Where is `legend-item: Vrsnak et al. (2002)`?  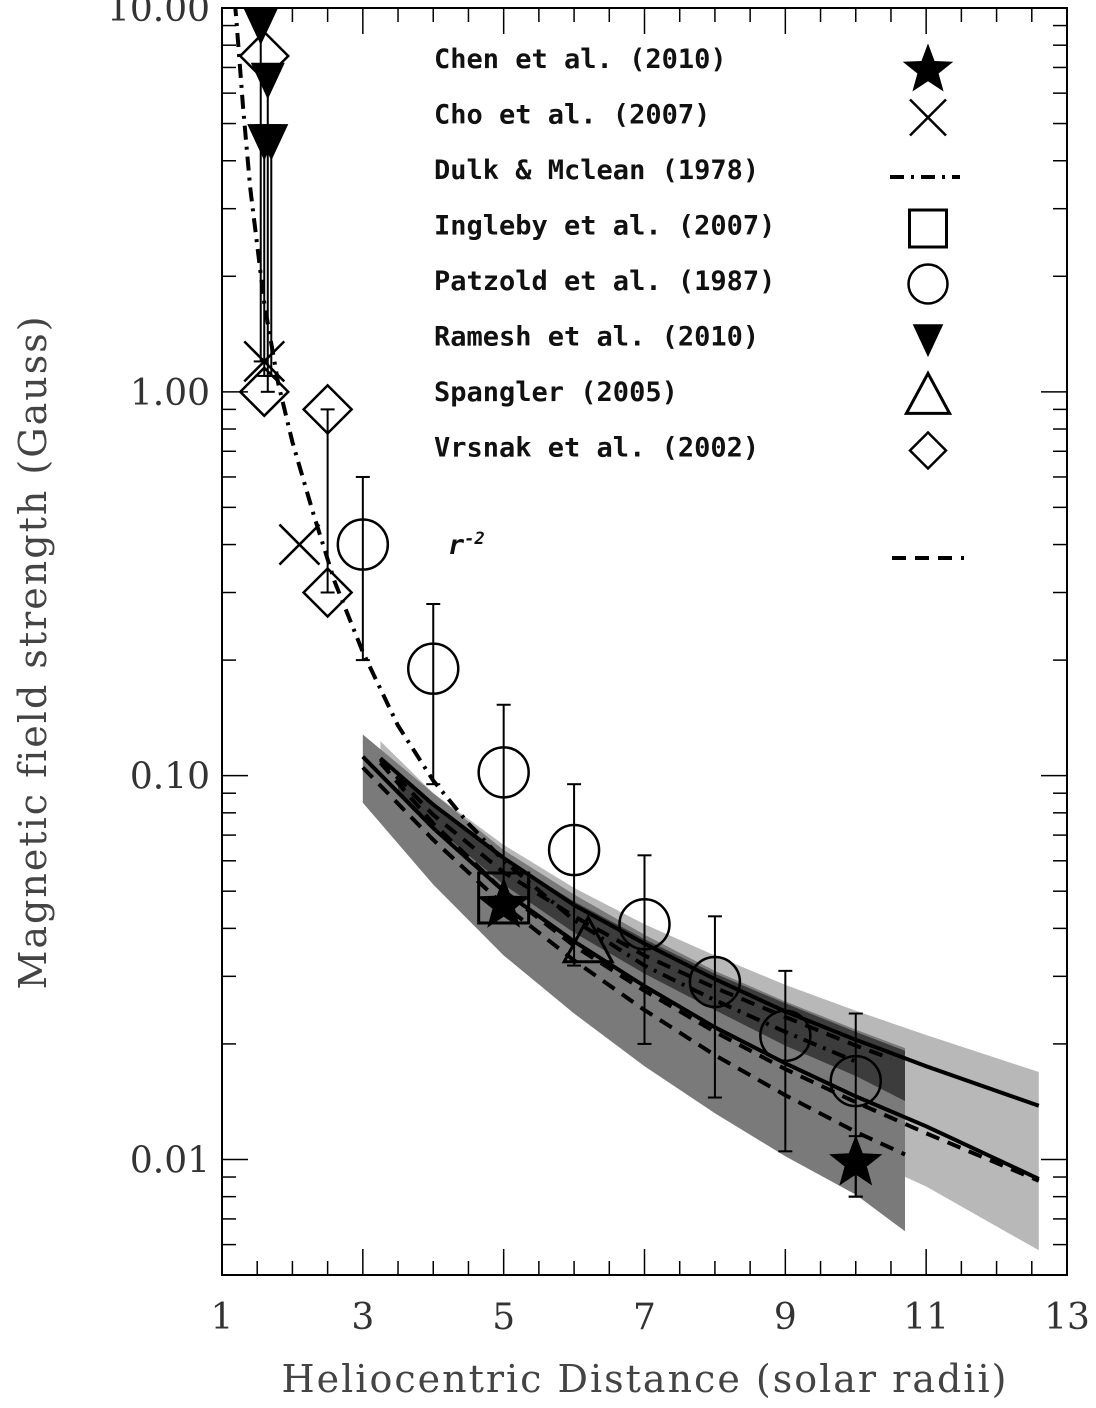 legend-item: Vrsnak et al. (2002) is located at coordinates (691, 450).